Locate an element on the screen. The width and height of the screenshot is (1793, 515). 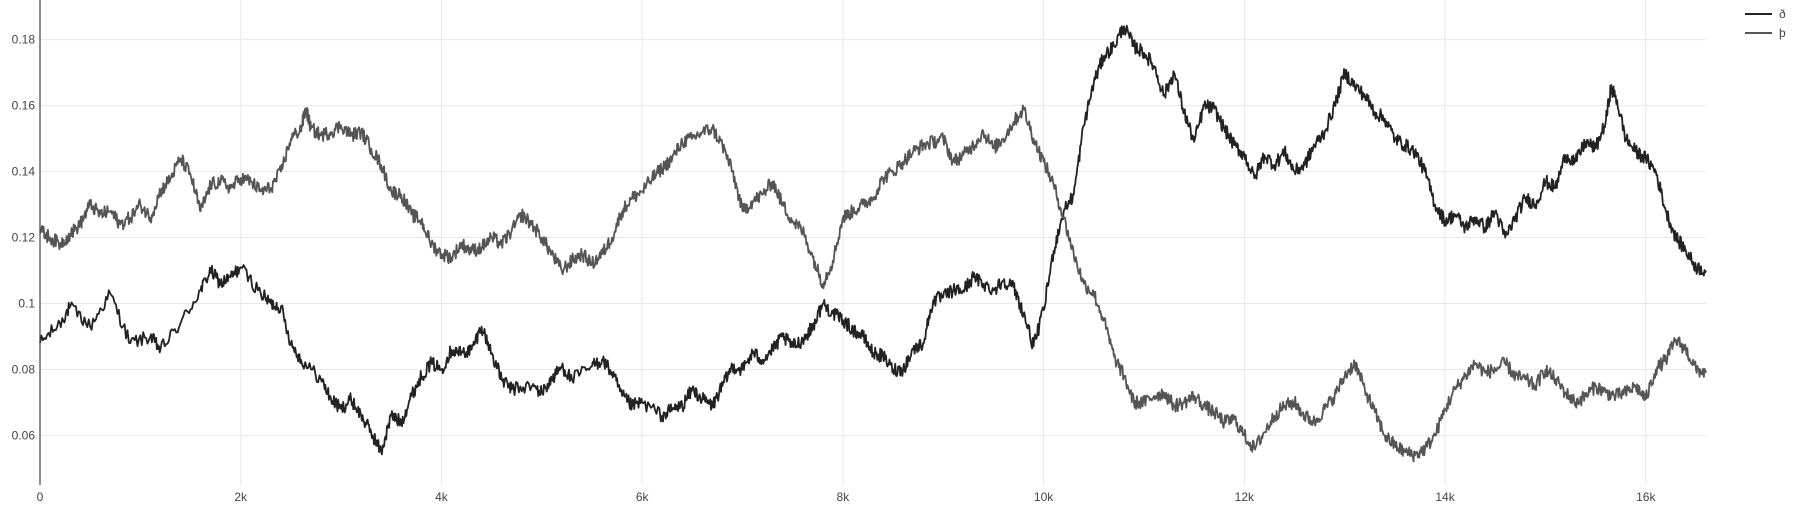
x-tick-label: 8k is located at coordinates (844, 497).